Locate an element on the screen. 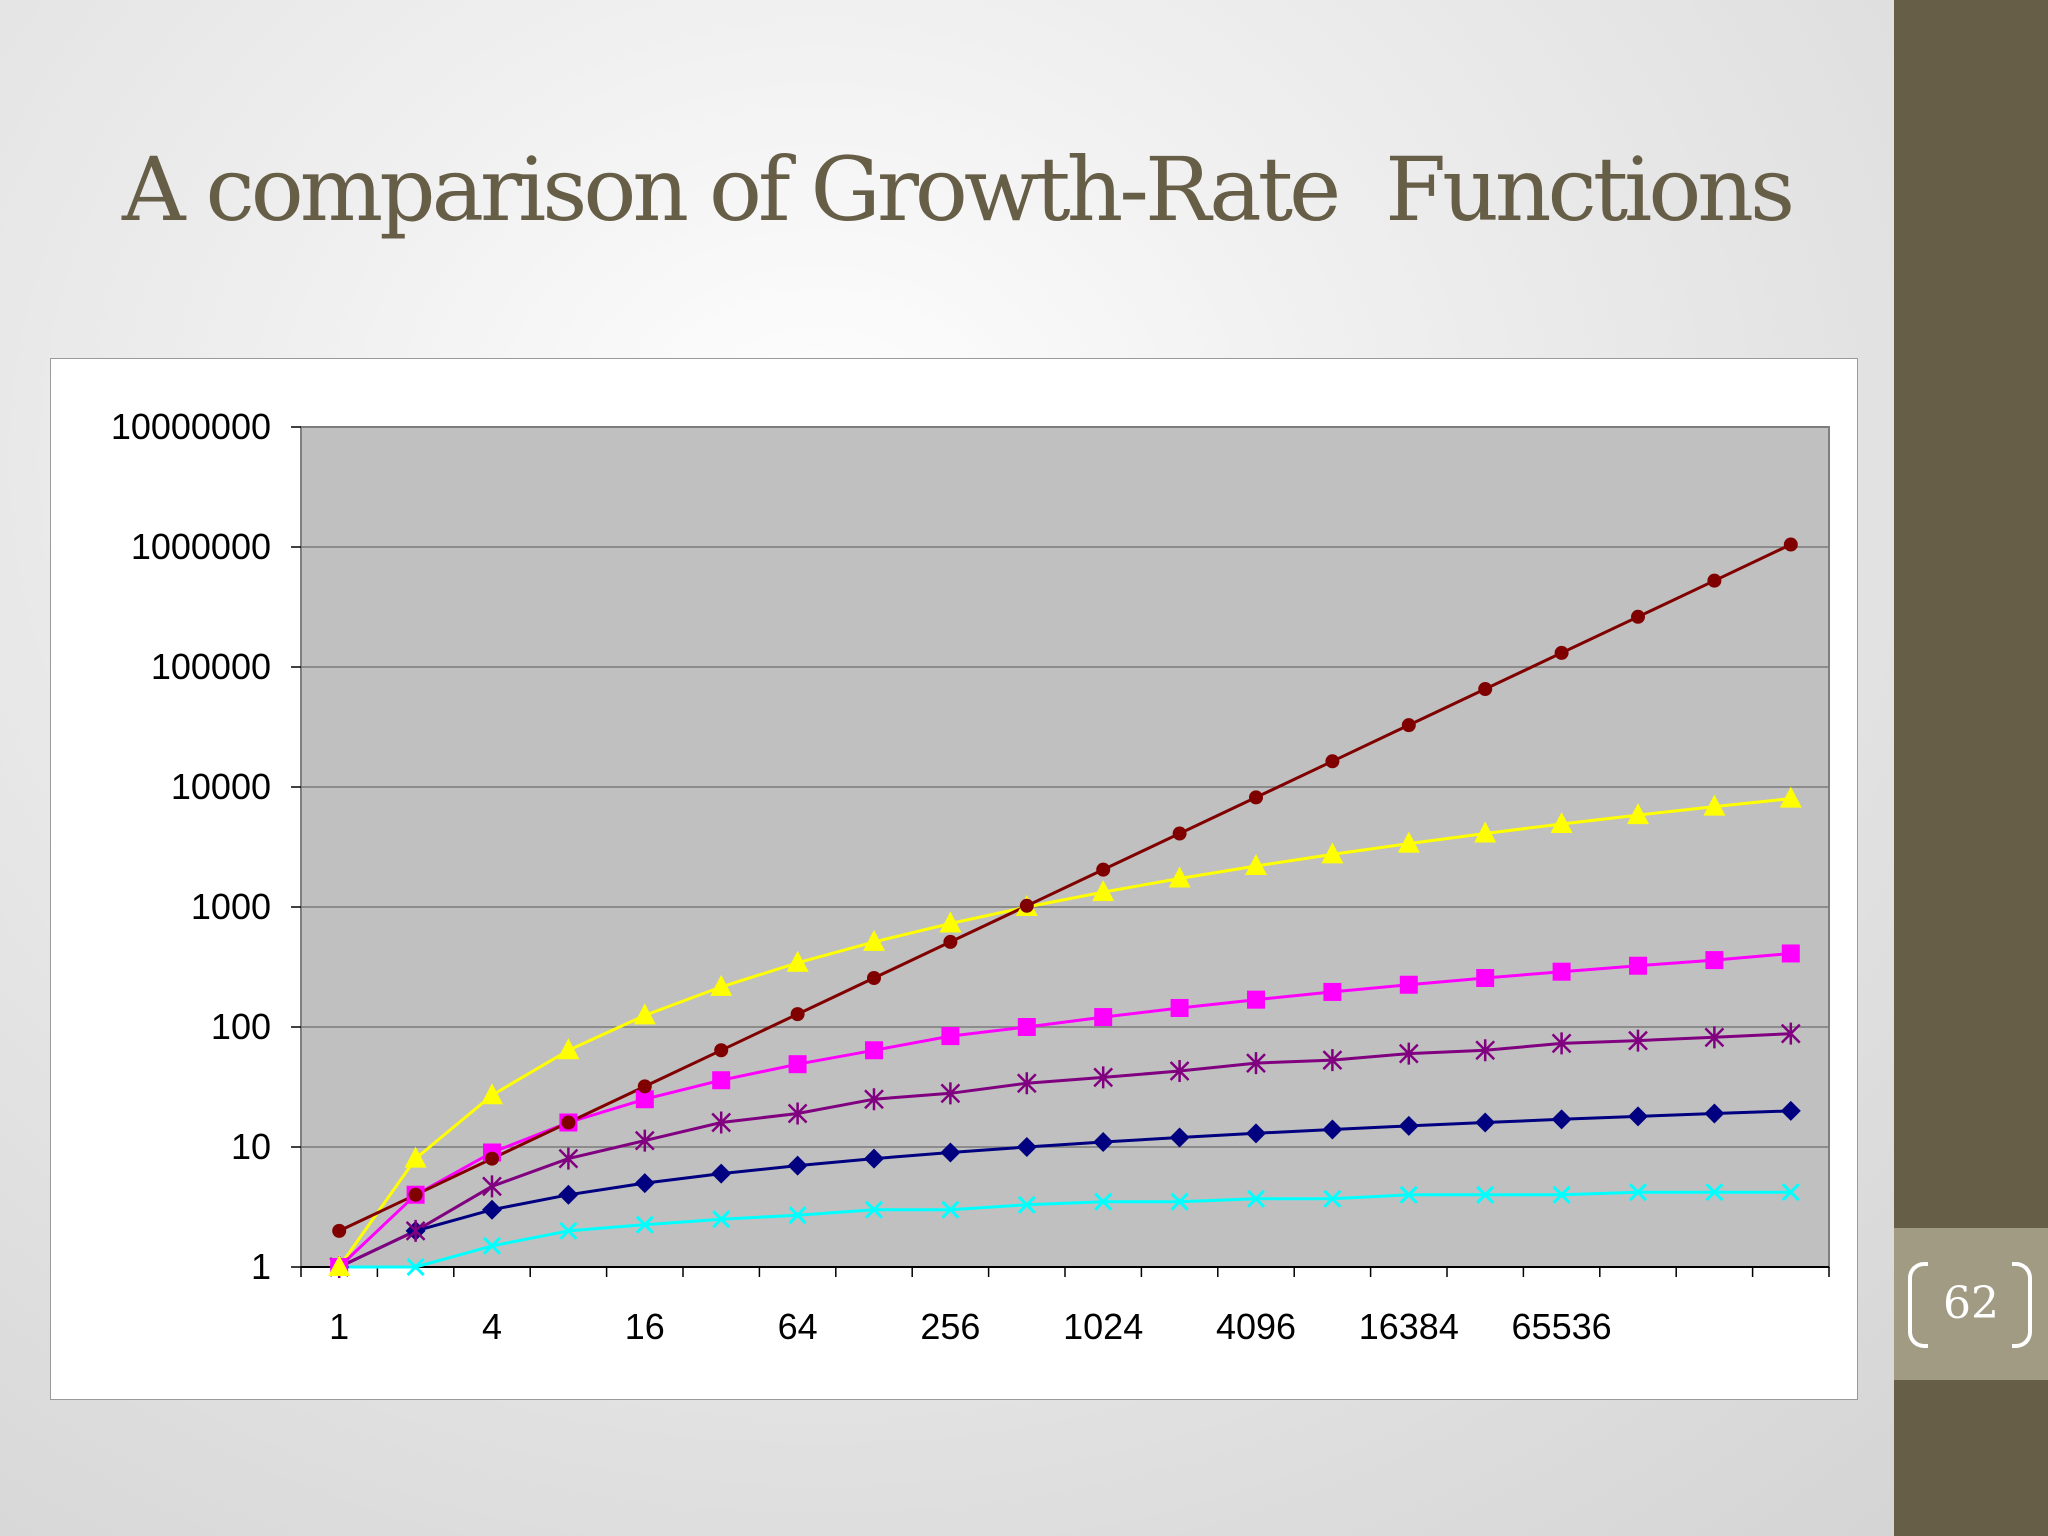 The image size is (2048, 1536). x-tick-label: 4096 is located at coordinates (1256, 1326).